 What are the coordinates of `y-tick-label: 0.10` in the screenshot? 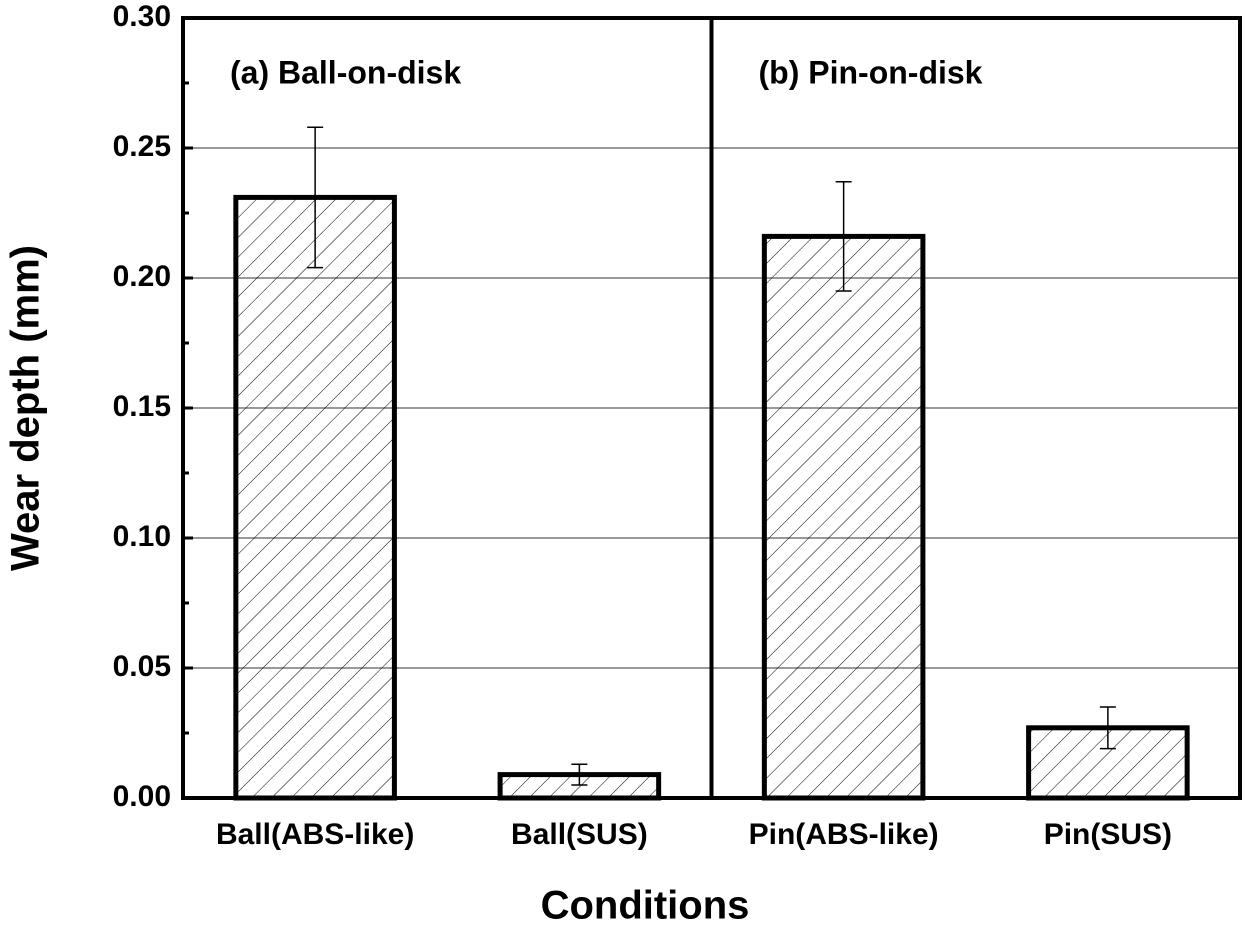 It's located at (142, 536).